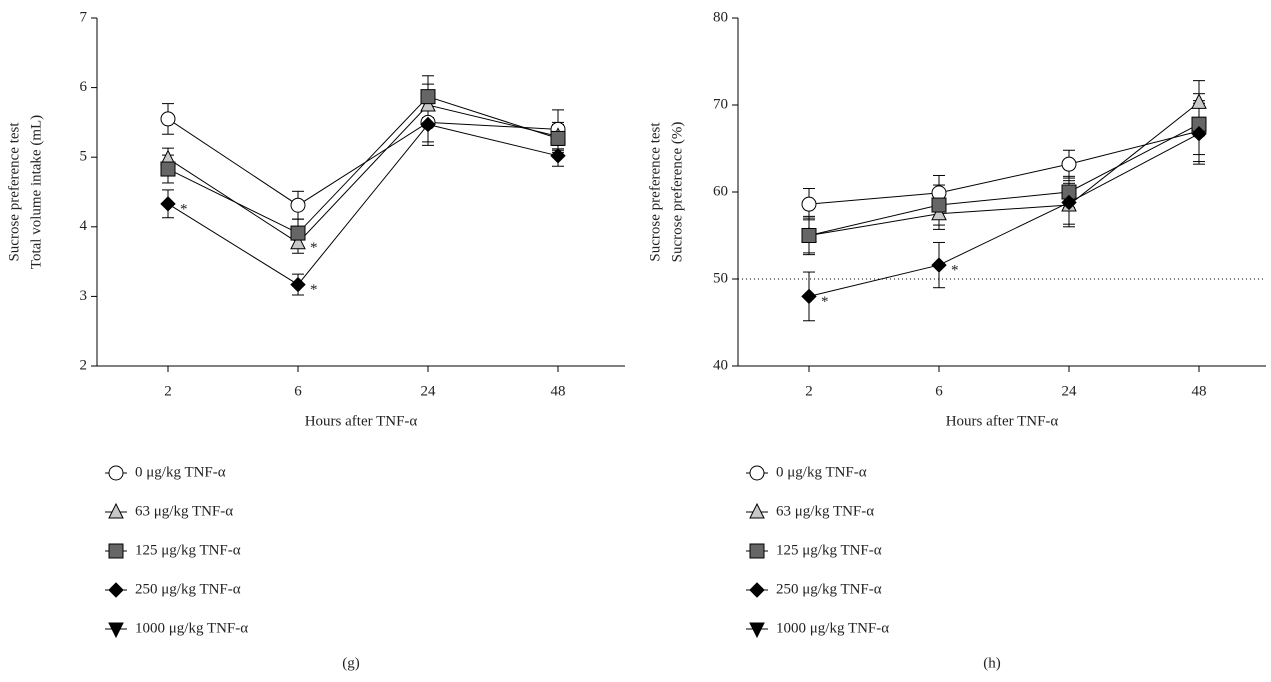  I want to click on y-tick-label: 7, so click(84, 17).